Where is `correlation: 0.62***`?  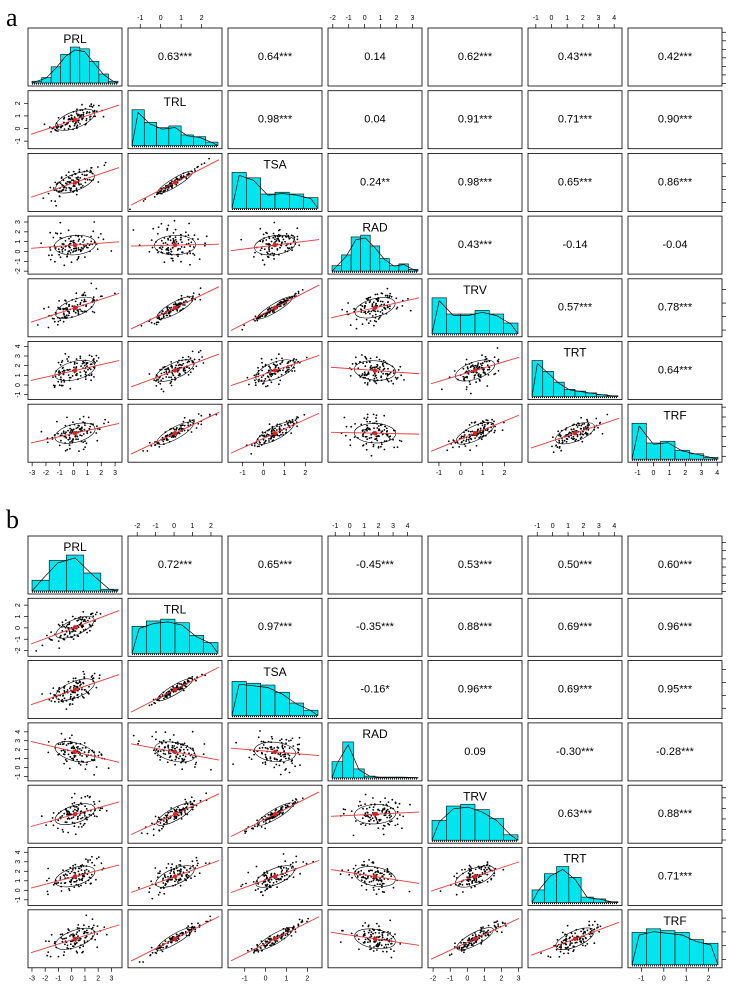
correlation: 0.62*** is located at coordinates (475, 57).